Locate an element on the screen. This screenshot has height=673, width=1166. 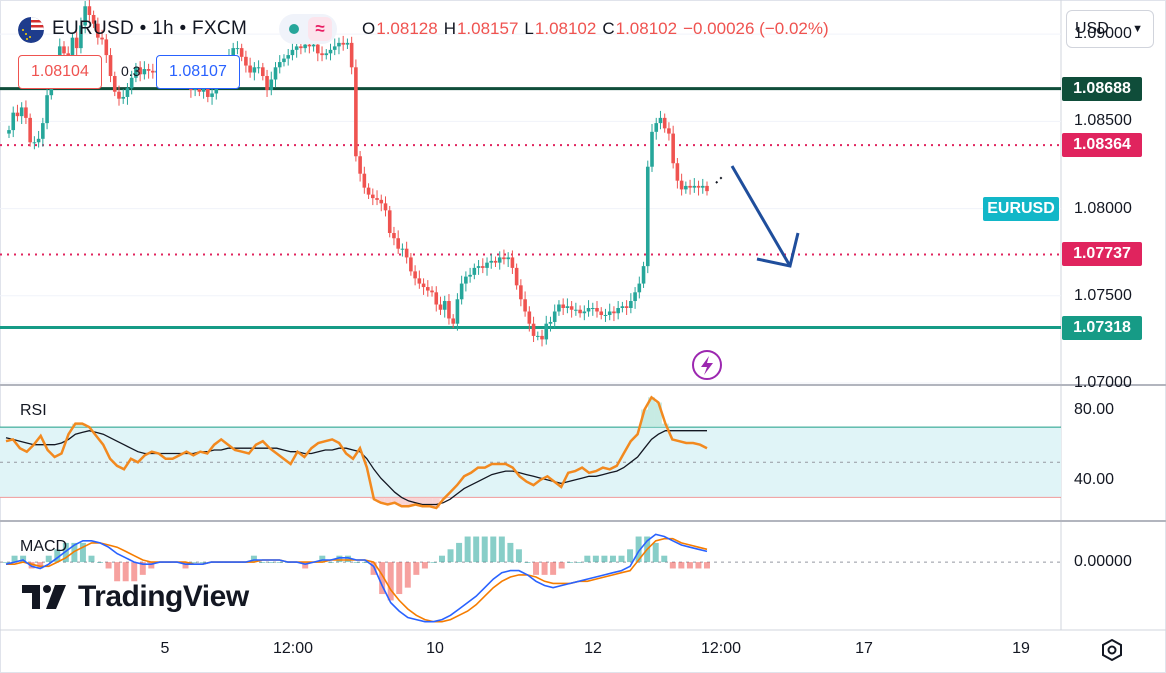
ohlc-open-value: 1.08128 is located at coordinates (407, 28).